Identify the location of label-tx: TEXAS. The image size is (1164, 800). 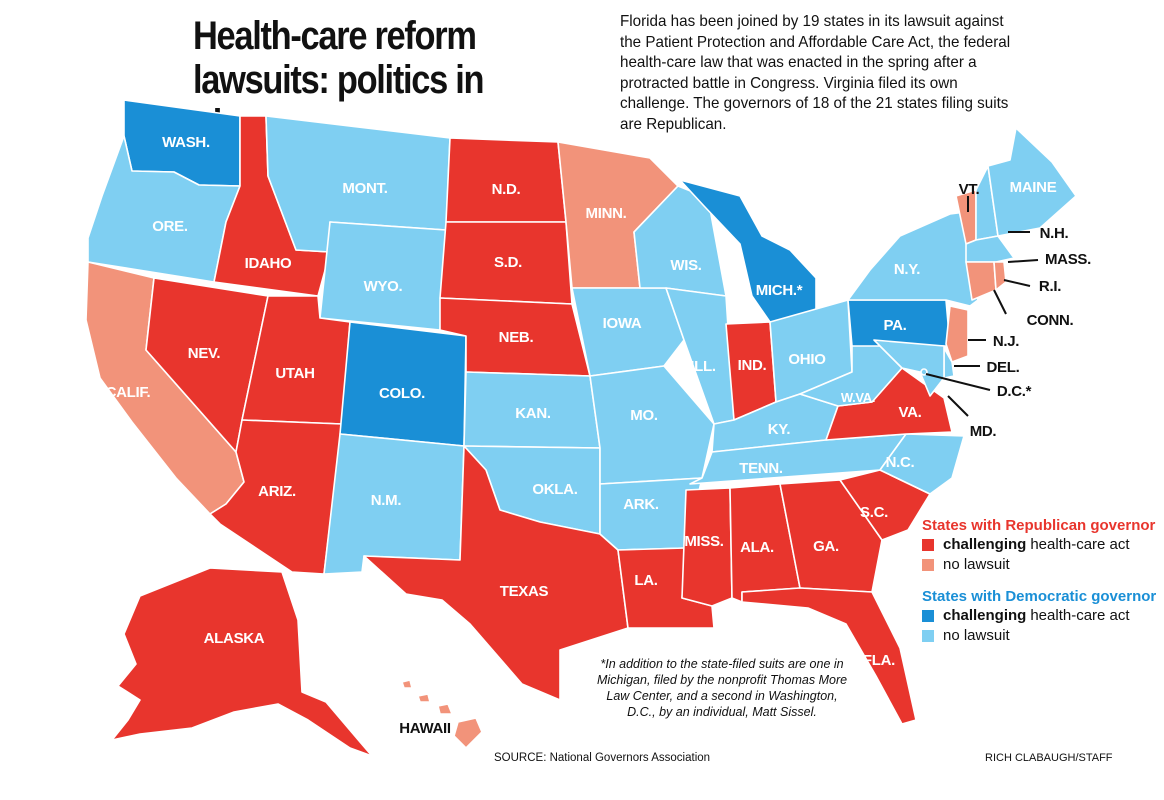
(524, 591).